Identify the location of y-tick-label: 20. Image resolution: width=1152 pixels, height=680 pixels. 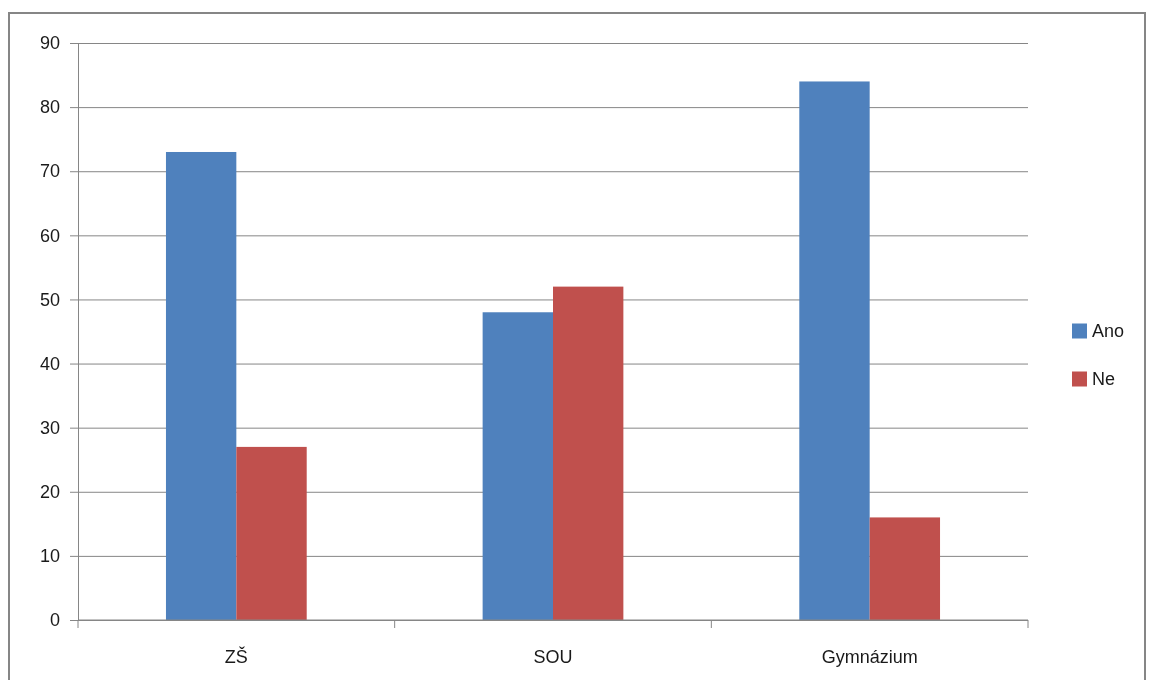
(49, 492).